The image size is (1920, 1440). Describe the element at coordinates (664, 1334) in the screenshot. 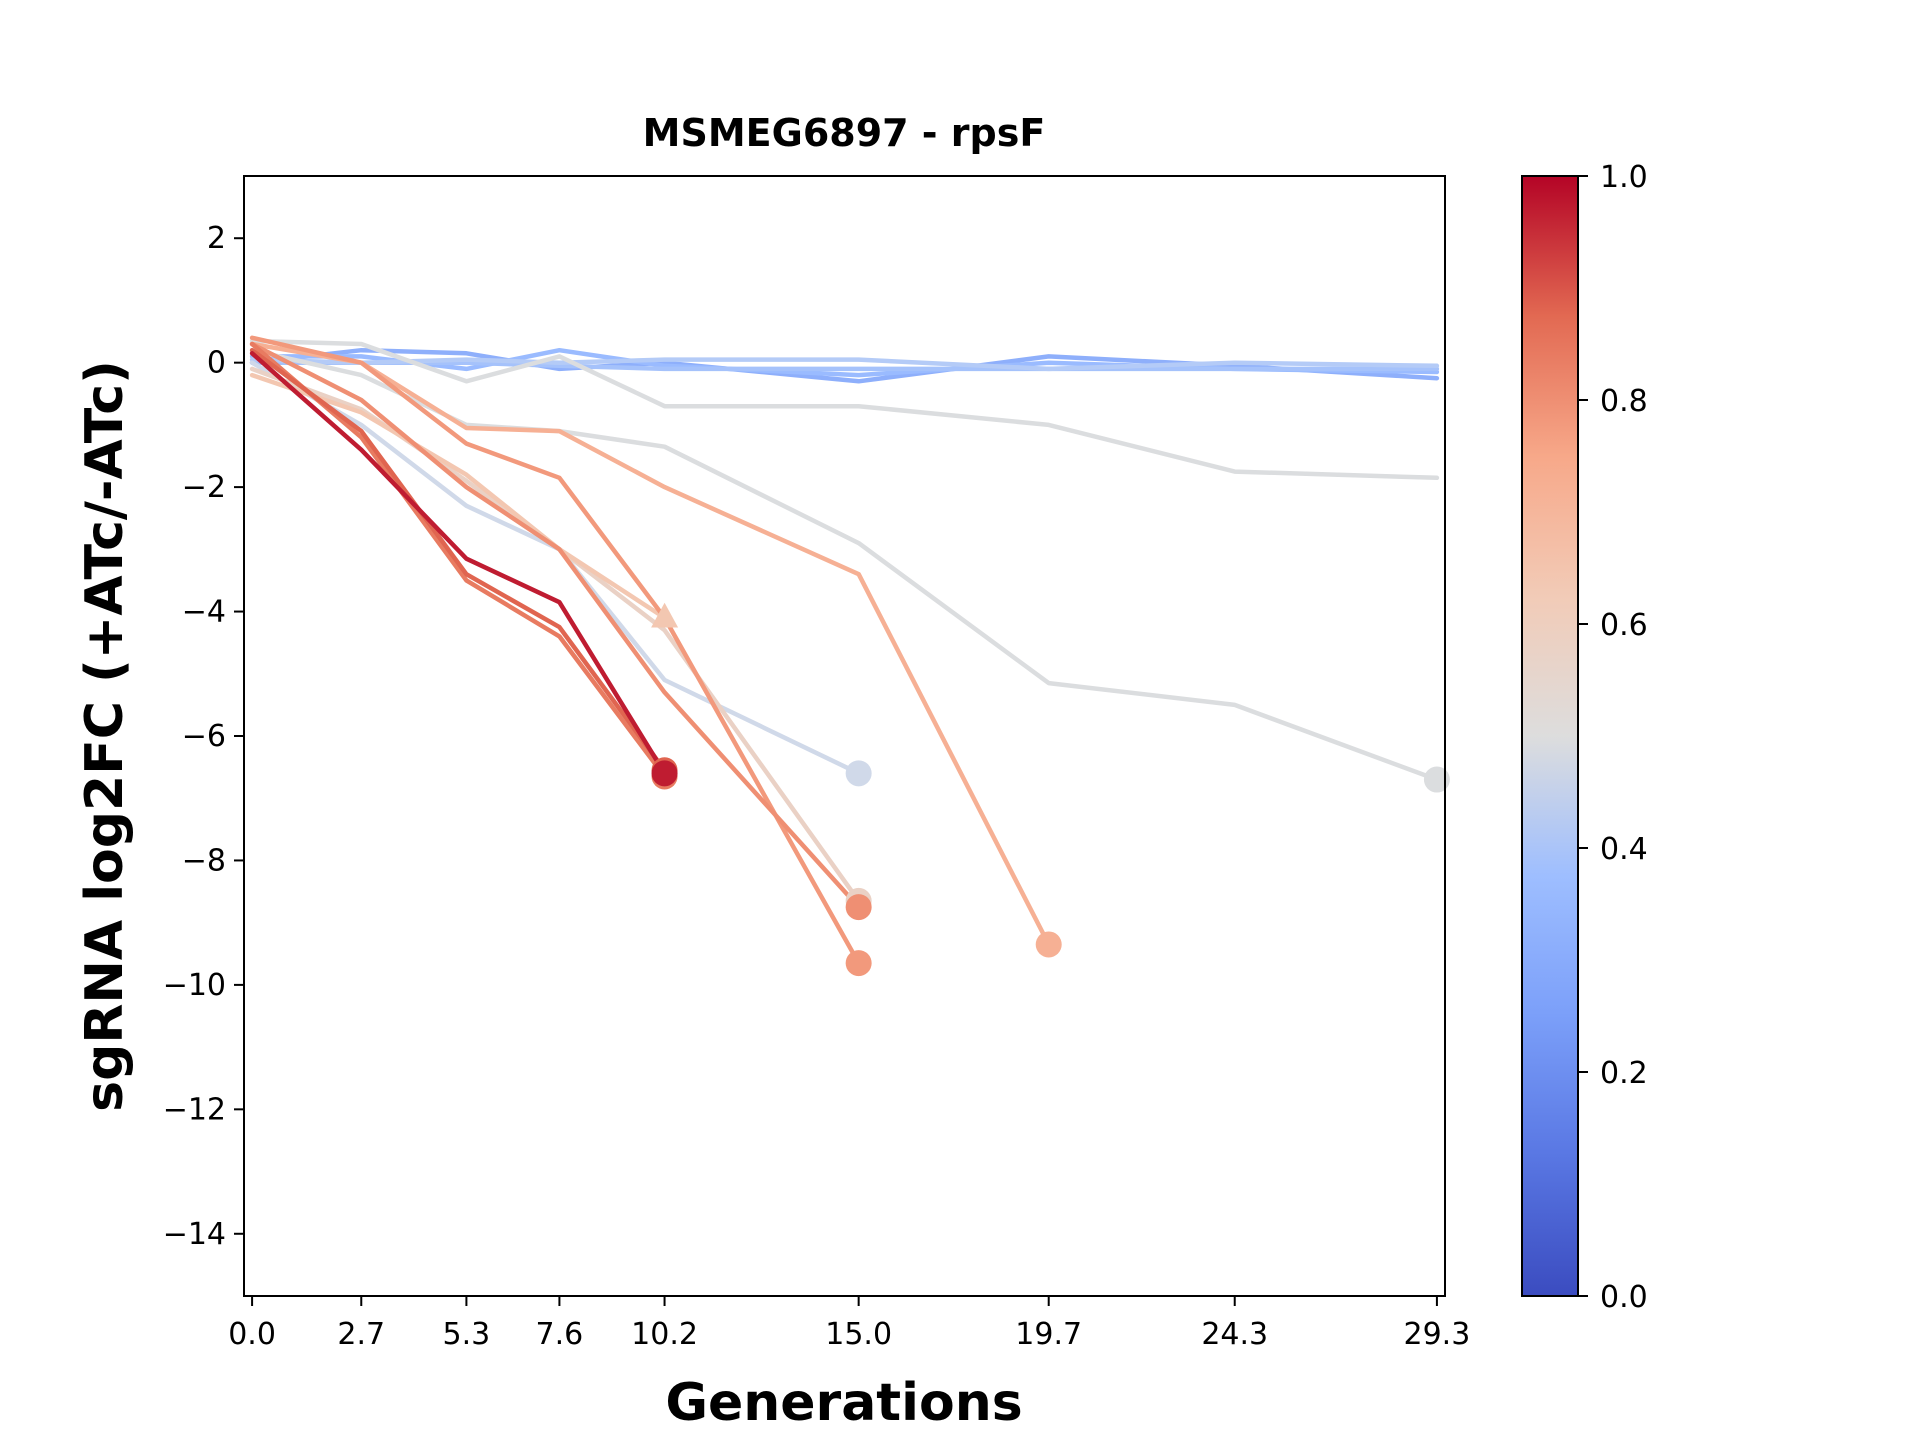

I see `x-tick-label: 10.2` at that location.